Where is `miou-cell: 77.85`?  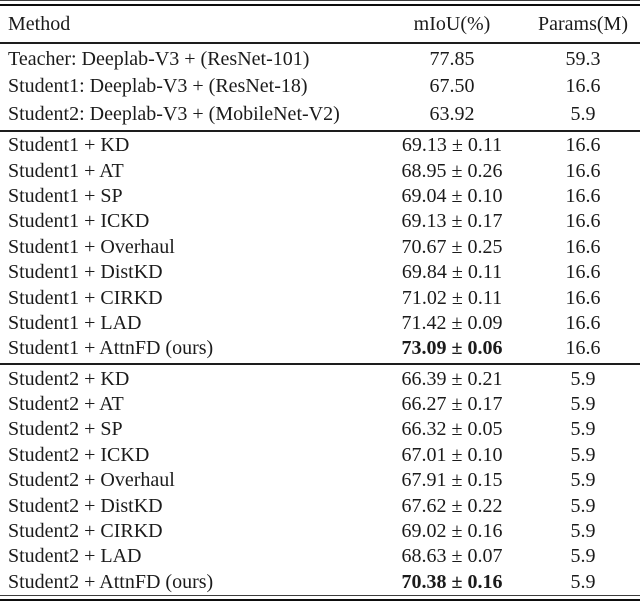
miou-cell: 77.85 is located at coordinates (452, 58).